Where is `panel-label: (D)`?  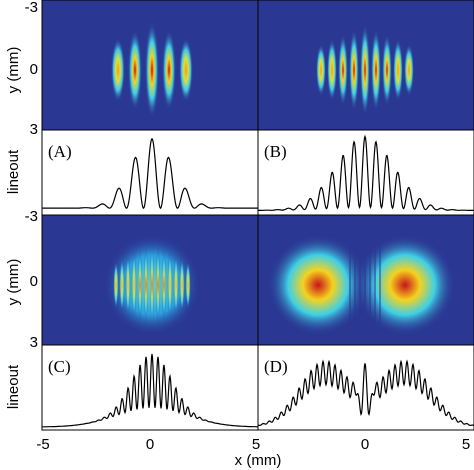
panel-label: (D) is located at coordinates (276, 366).